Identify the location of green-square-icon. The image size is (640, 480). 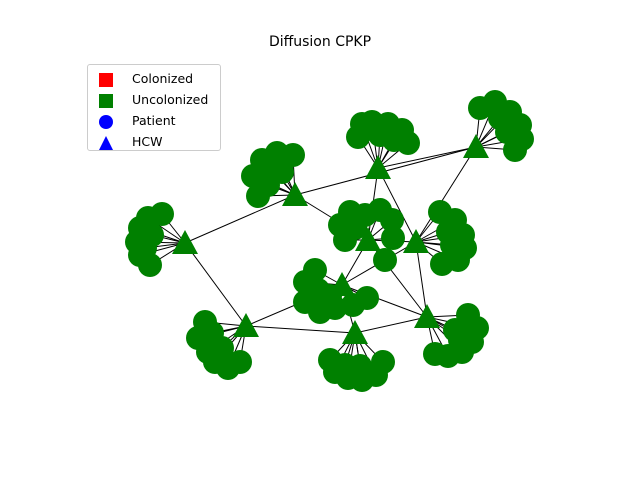
(106, 101).